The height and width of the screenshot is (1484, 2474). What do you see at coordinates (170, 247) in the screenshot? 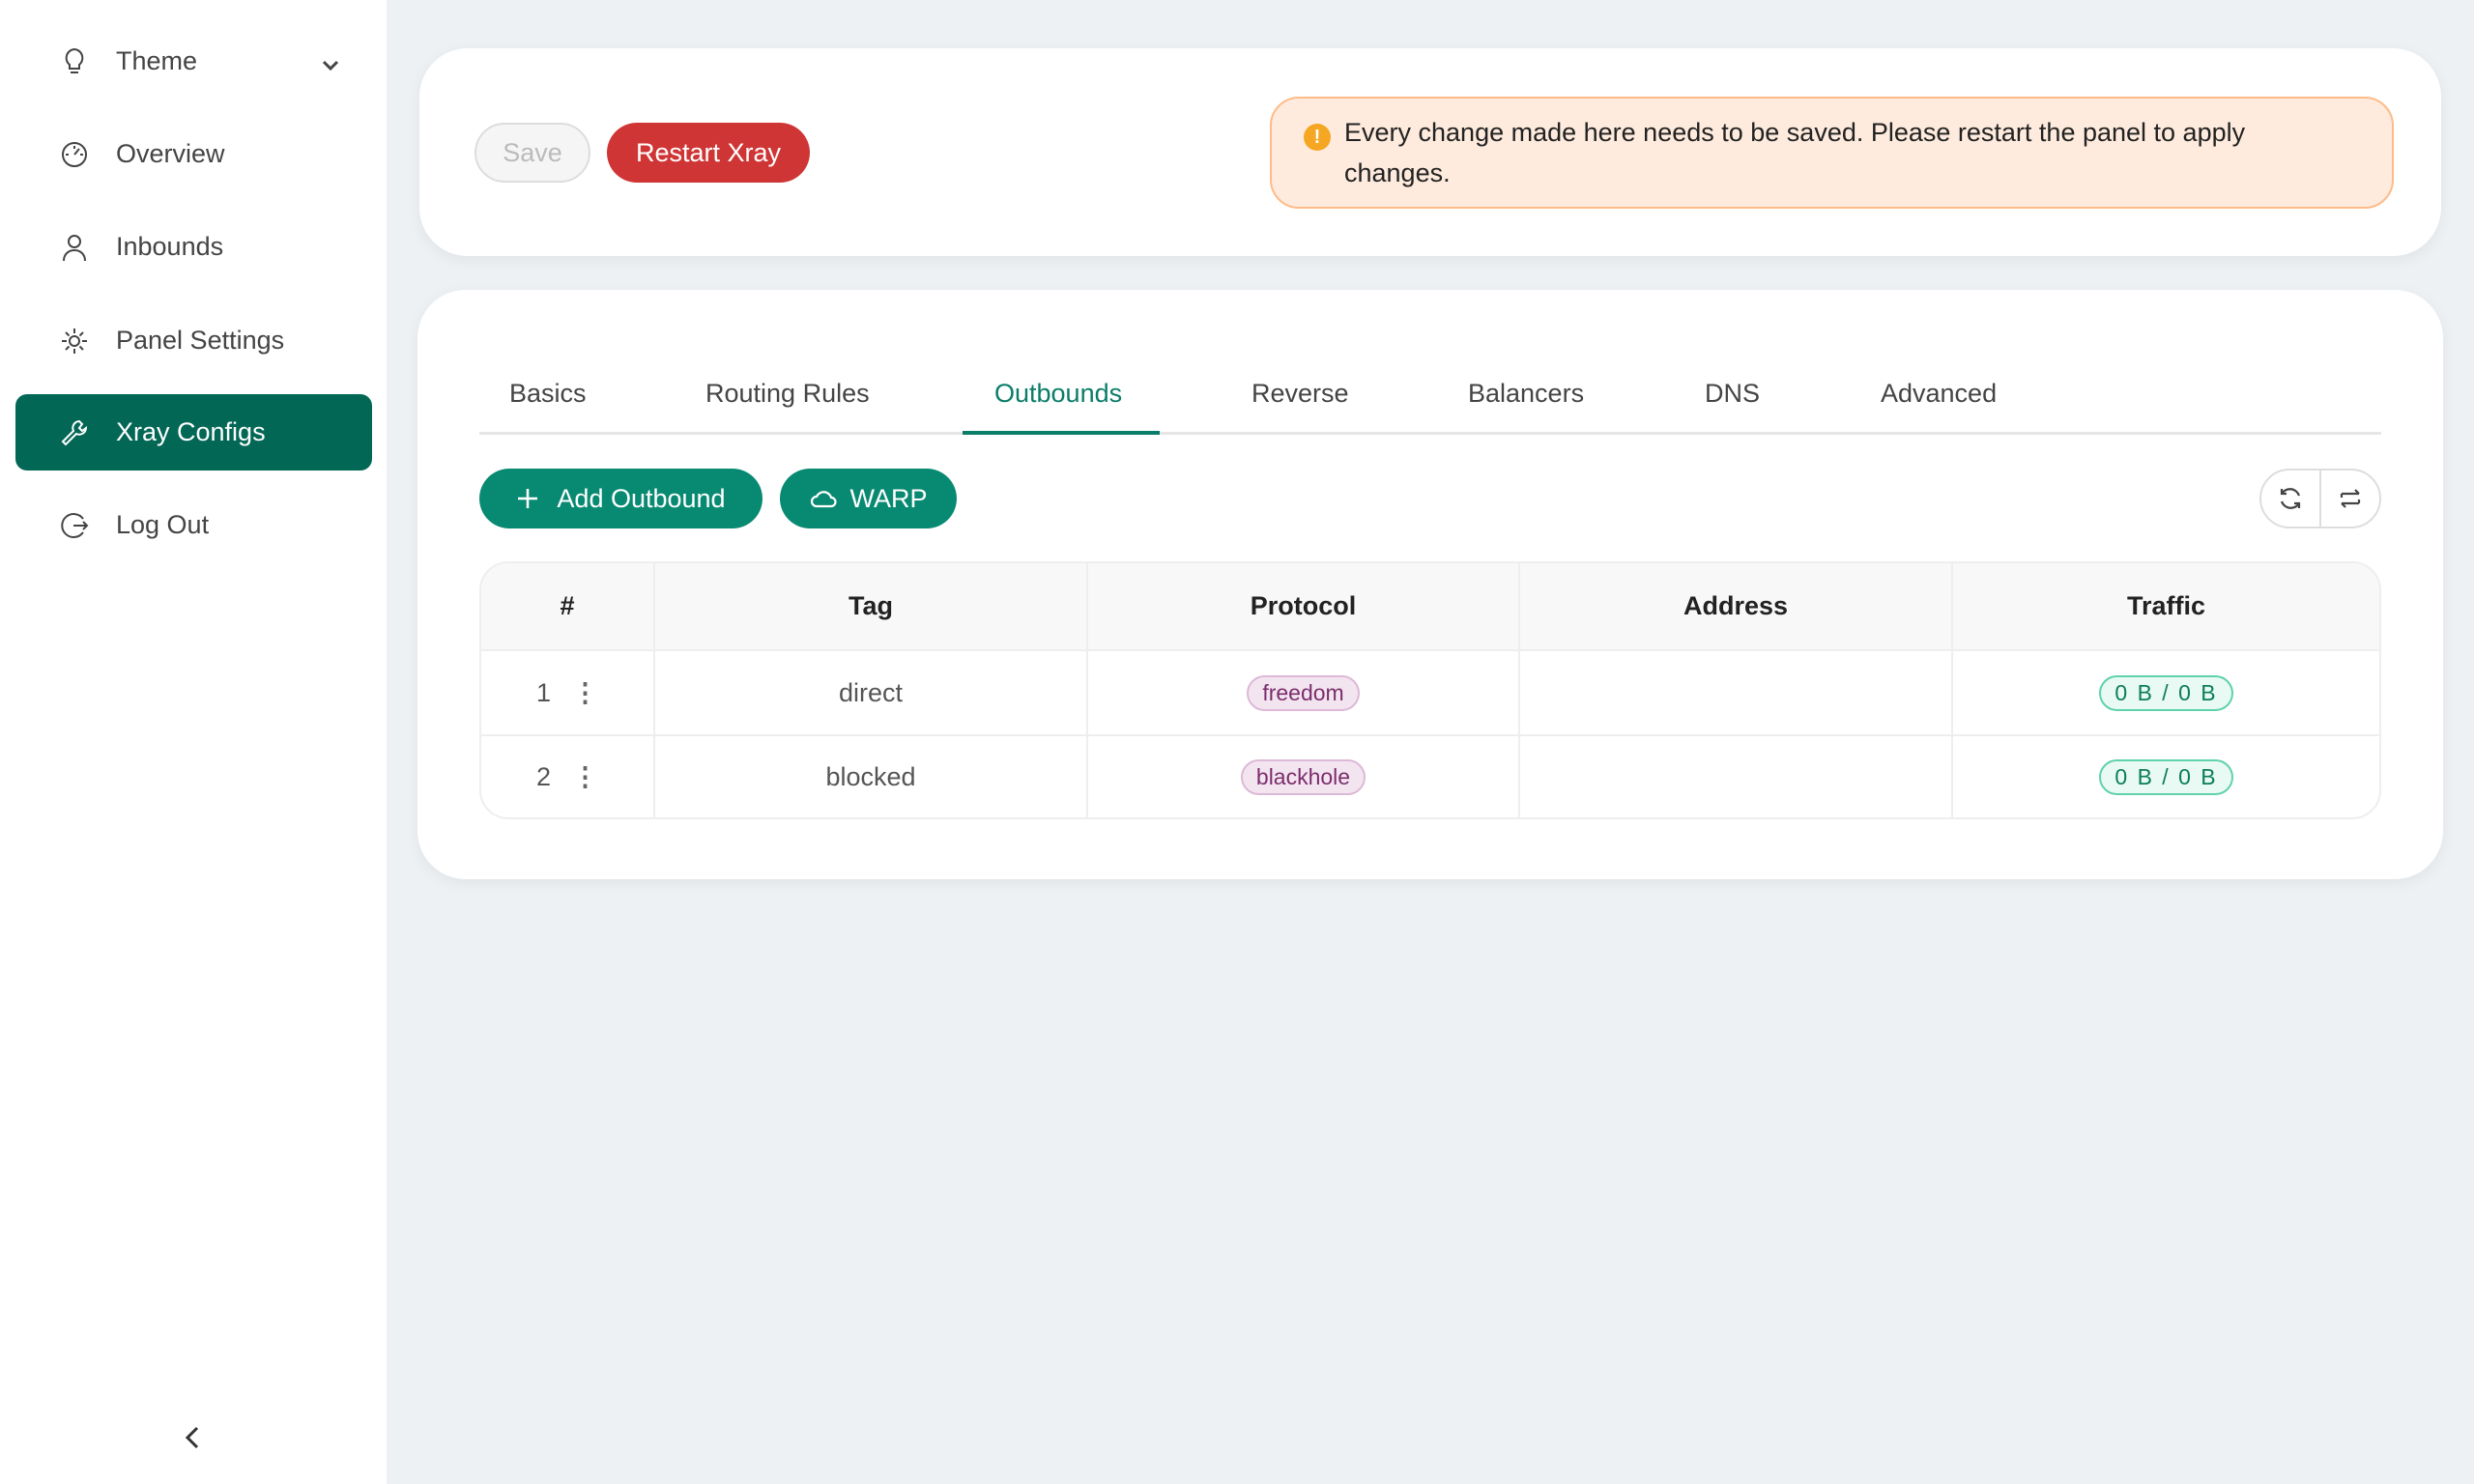
I see `sidebar-item-label: Inbounds` at bounding box center [170, 247].